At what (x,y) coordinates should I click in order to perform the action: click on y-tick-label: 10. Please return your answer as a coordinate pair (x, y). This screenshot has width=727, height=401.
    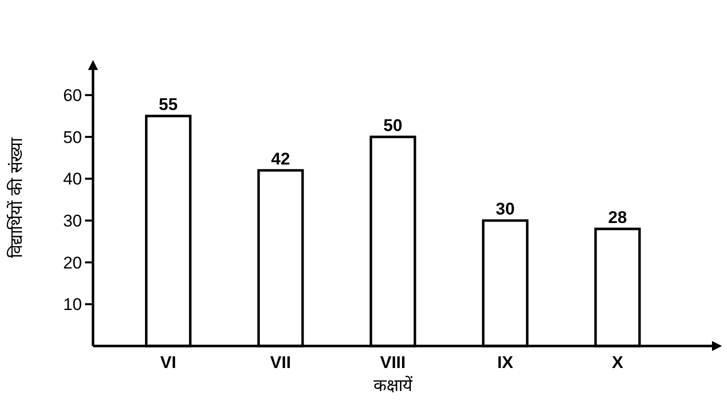
    Looking at the image, I should click on (72, 304).